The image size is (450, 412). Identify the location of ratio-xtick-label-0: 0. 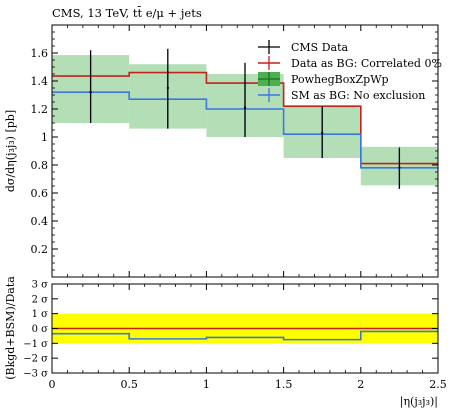
(52, 384).